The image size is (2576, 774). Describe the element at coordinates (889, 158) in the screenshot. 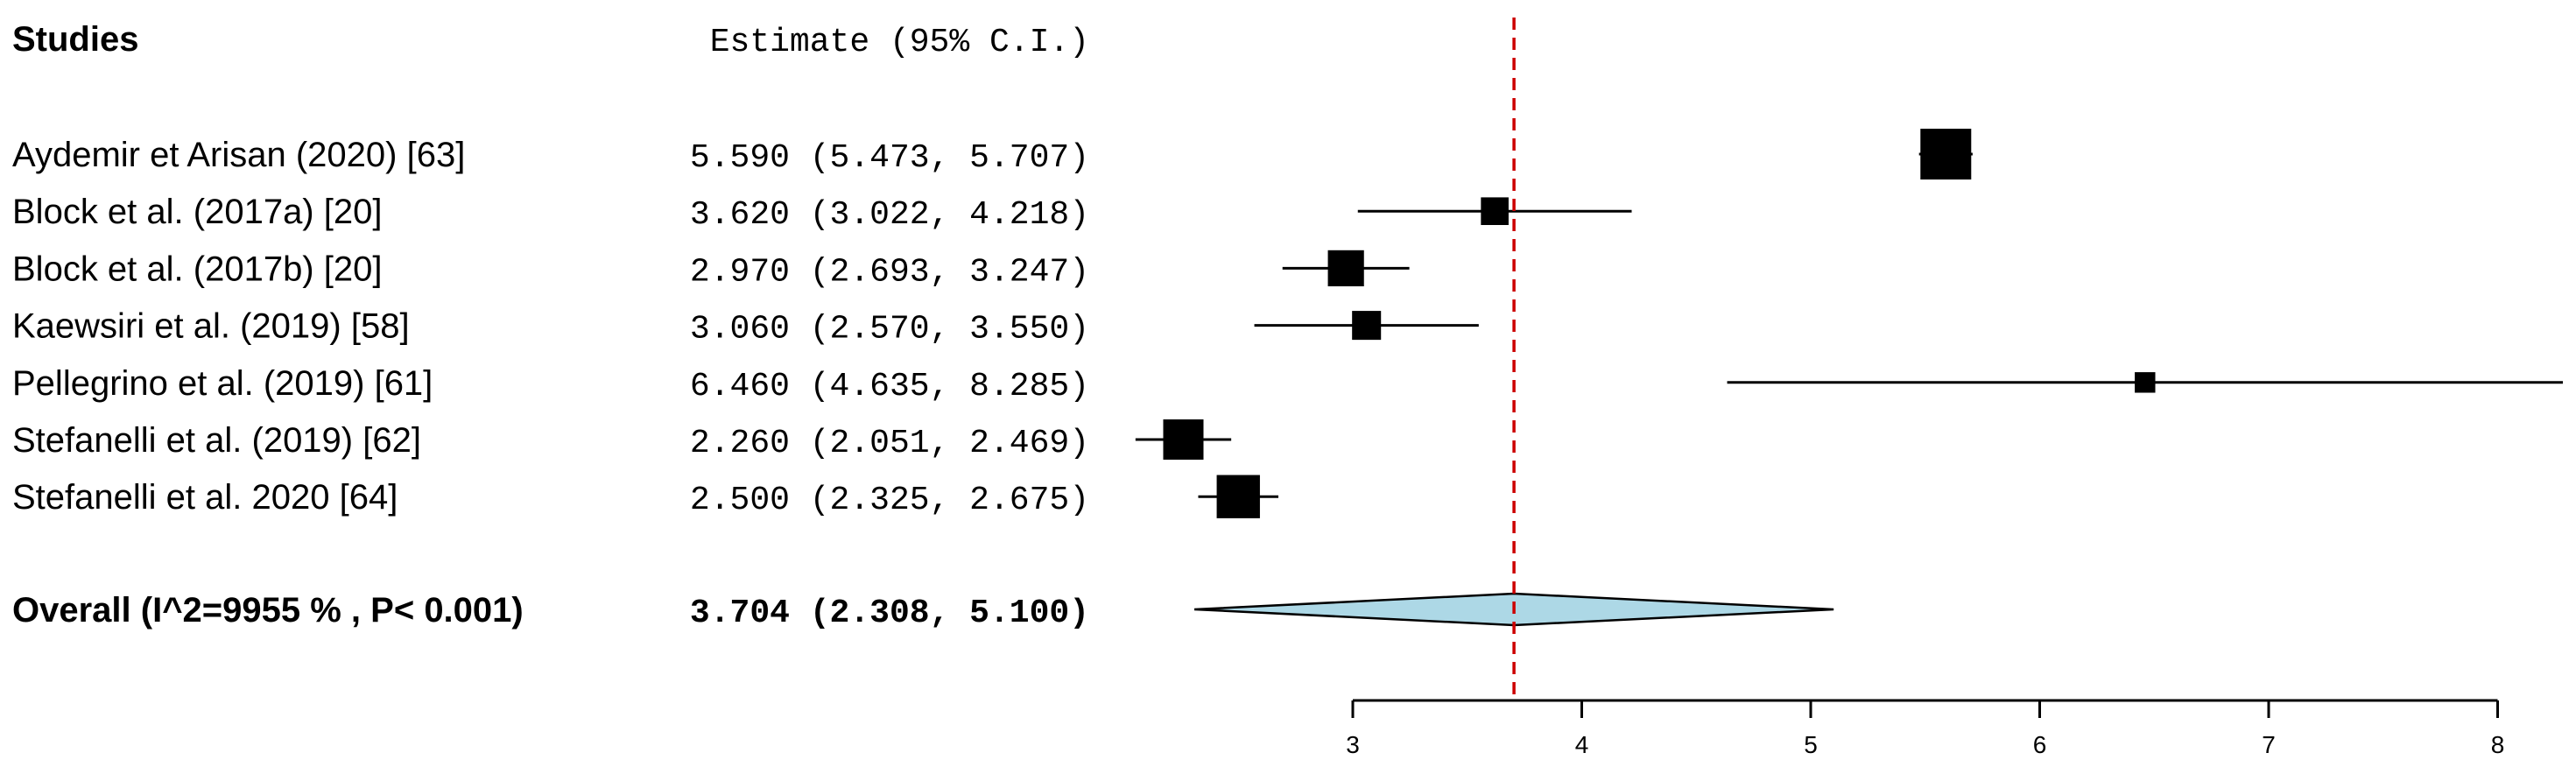

I see `study-estimate: 5.590 (5.473, 5.707)` at that location.